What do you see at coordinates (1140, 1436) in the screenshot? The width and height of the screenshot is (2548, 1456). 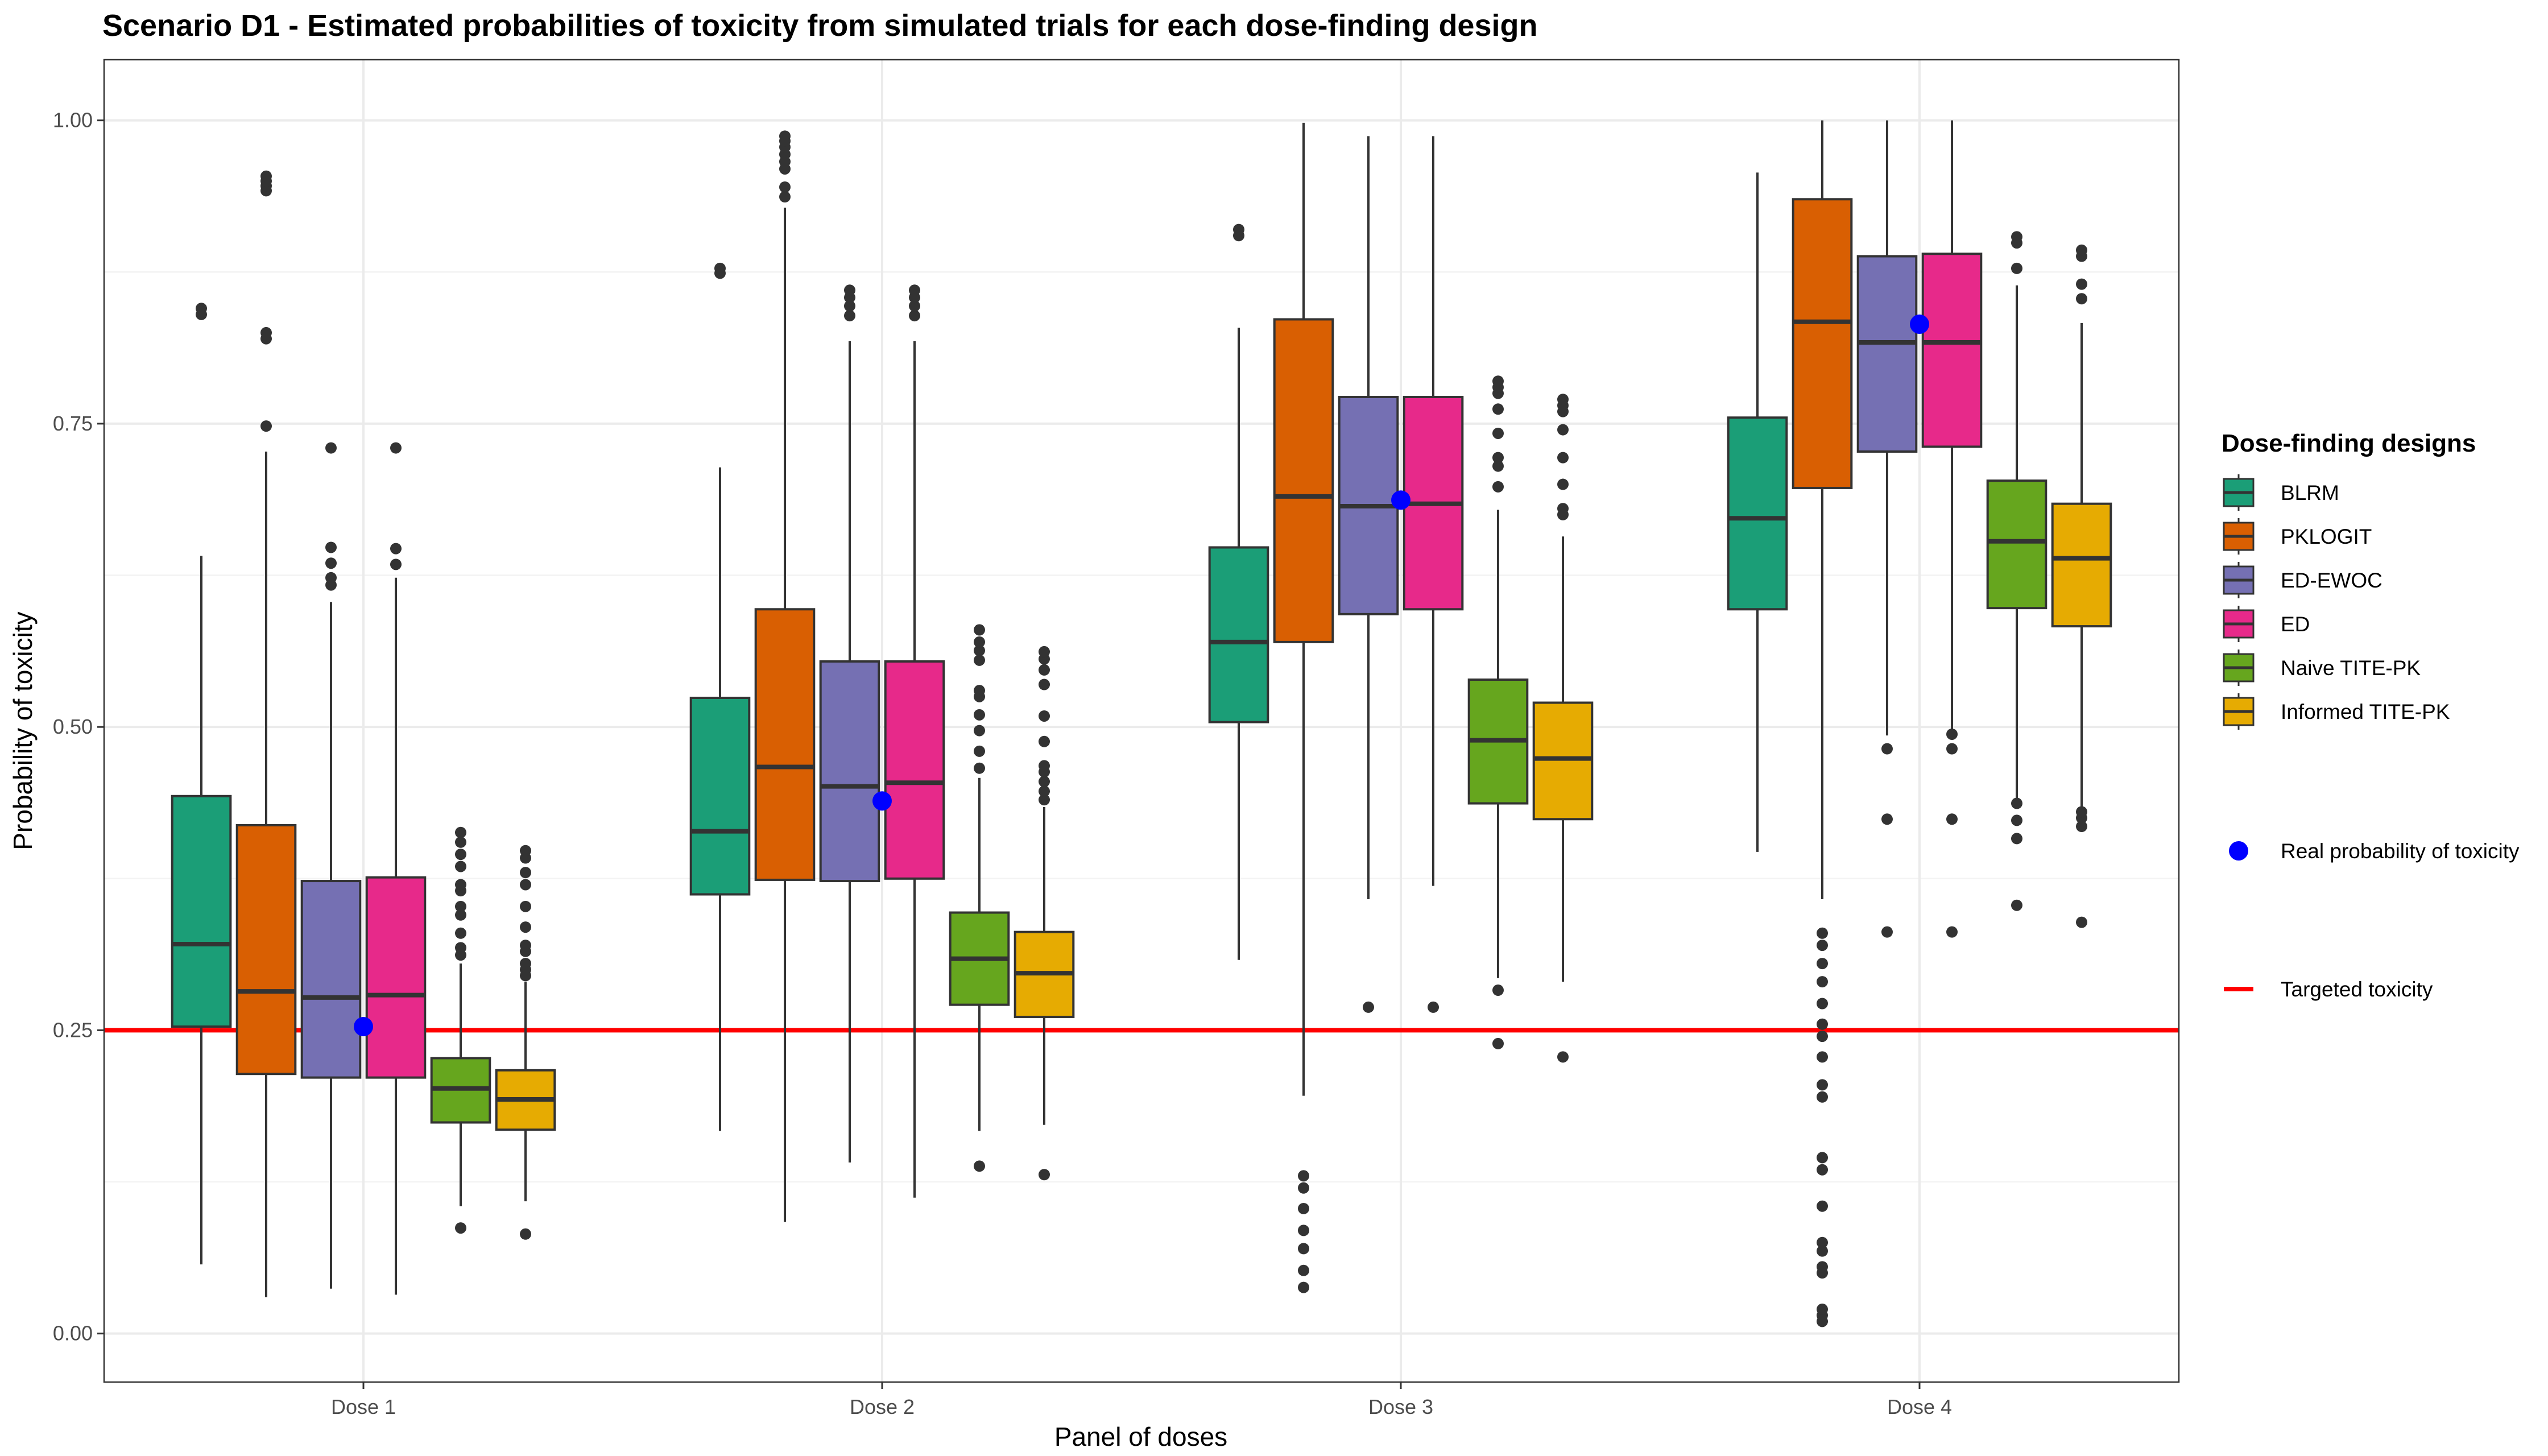 I see `x-axis-title: Panel of doses` at bounding box center [1140, 1436].